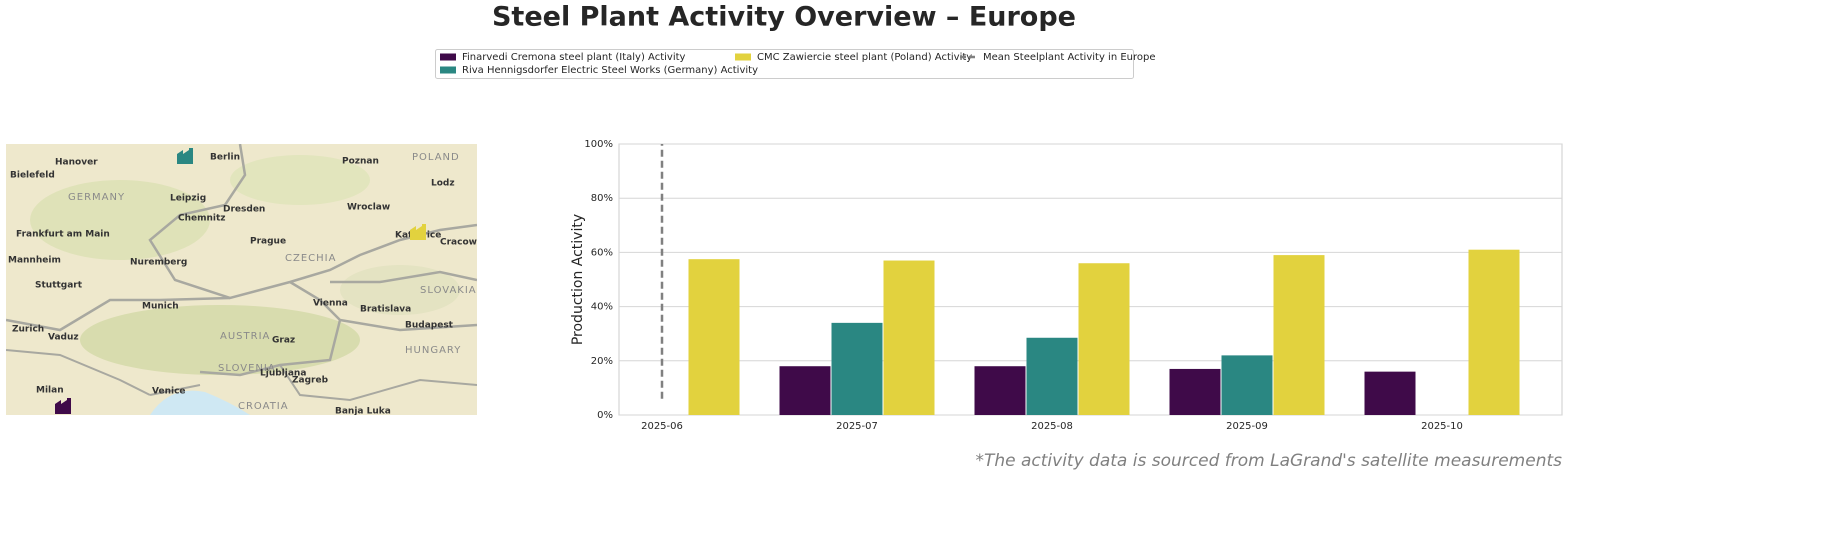 The height and width of the screenshot is (554, 1828). Describe the element at coordinates (160, 307) in the screenshot. I see `map-label: Munich` at that location.